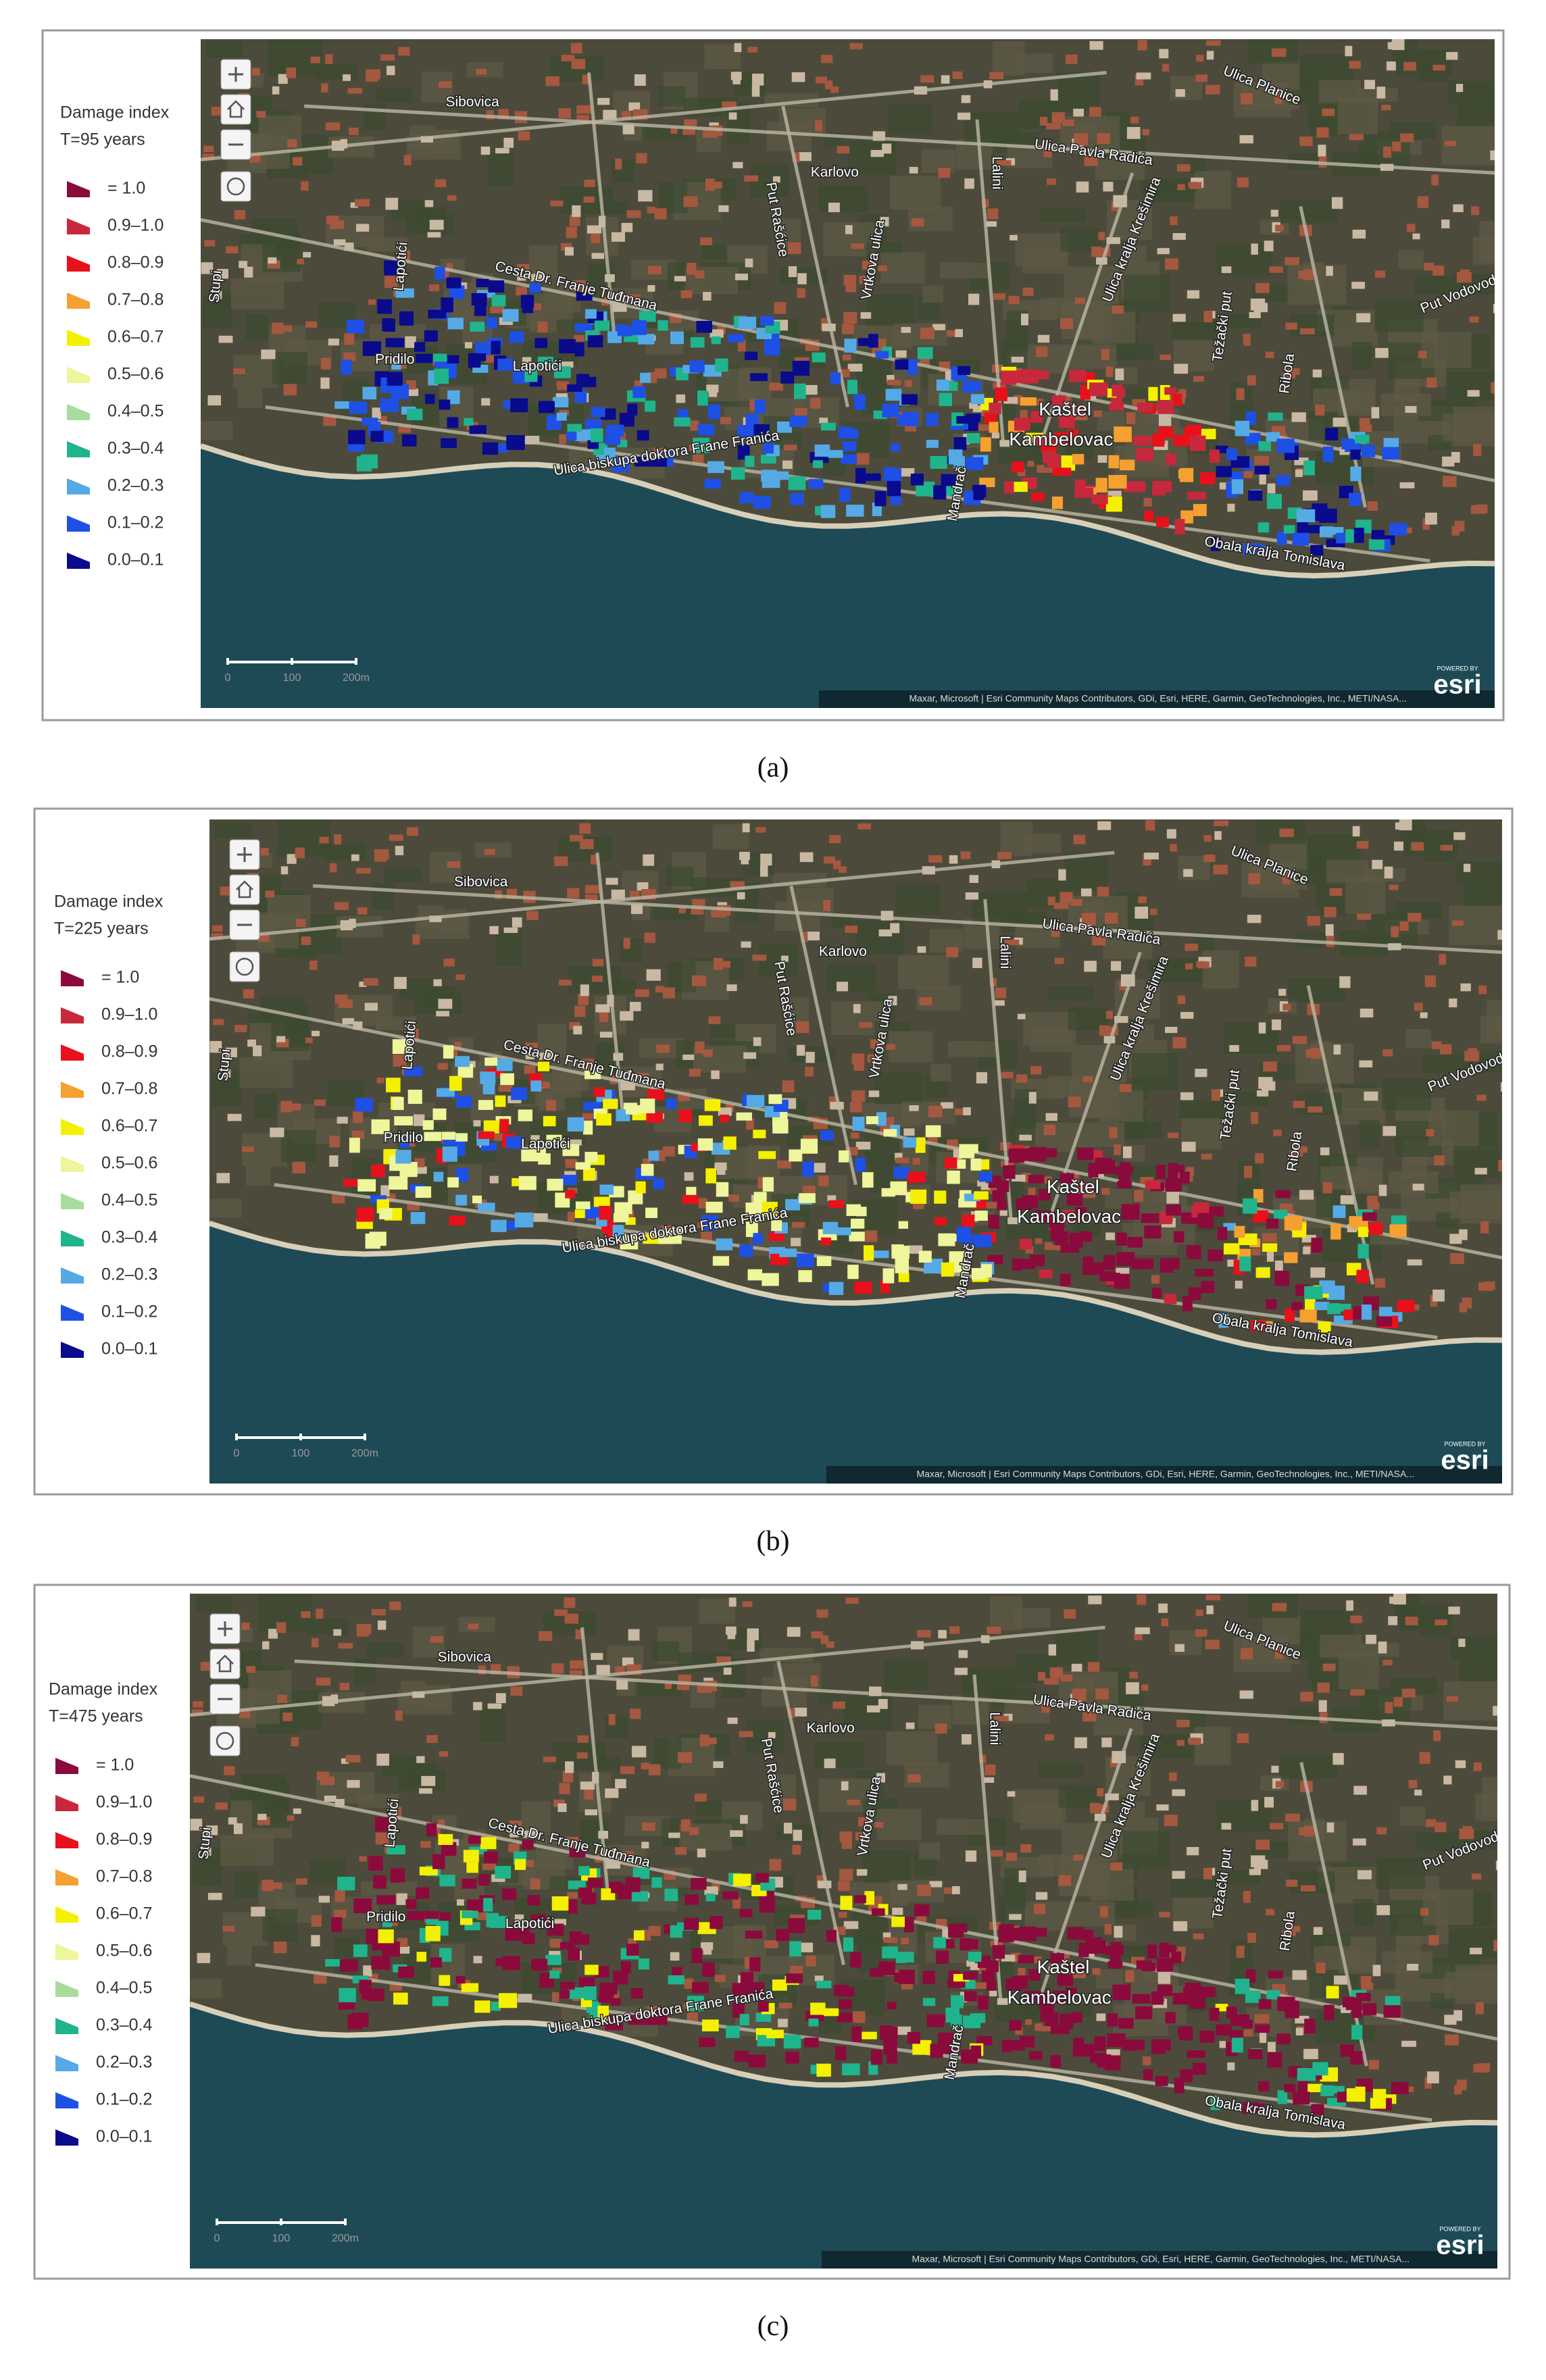  Describe the element at coordinates (78, 486) in the screenshot. I see `legend-swatch` at that location.